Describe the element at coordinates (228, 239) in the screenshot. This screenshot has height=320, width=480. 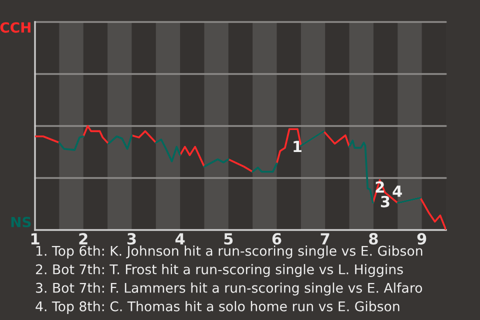
I see `x-tick-label: 5` at that location.